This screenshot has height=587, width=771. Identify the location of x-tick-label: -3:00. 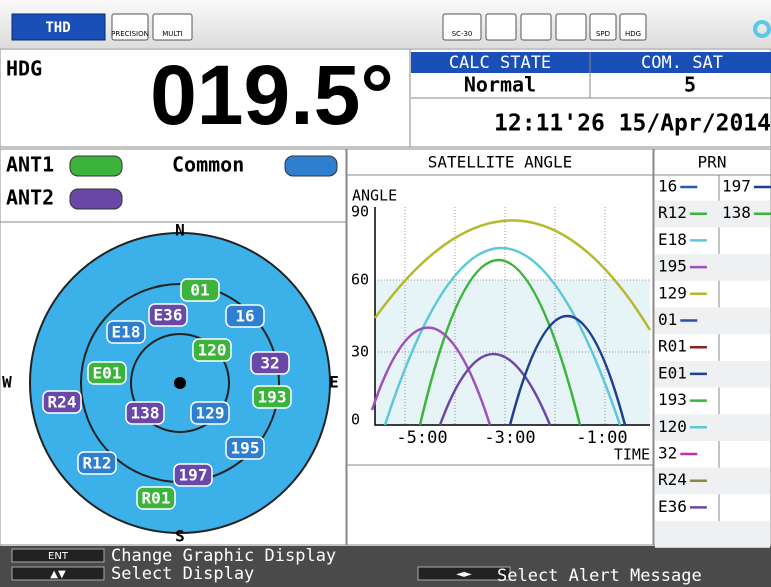
(509, 438).